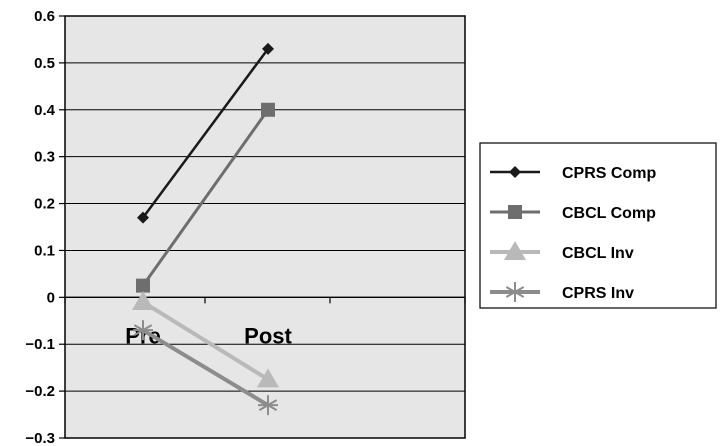 The height and width of the screenshot is (446, 721). What do you see at coordinates (44, 63) in the screenshot?
I see `y-tick-label: 0.5` at bounding box center [44, 63].